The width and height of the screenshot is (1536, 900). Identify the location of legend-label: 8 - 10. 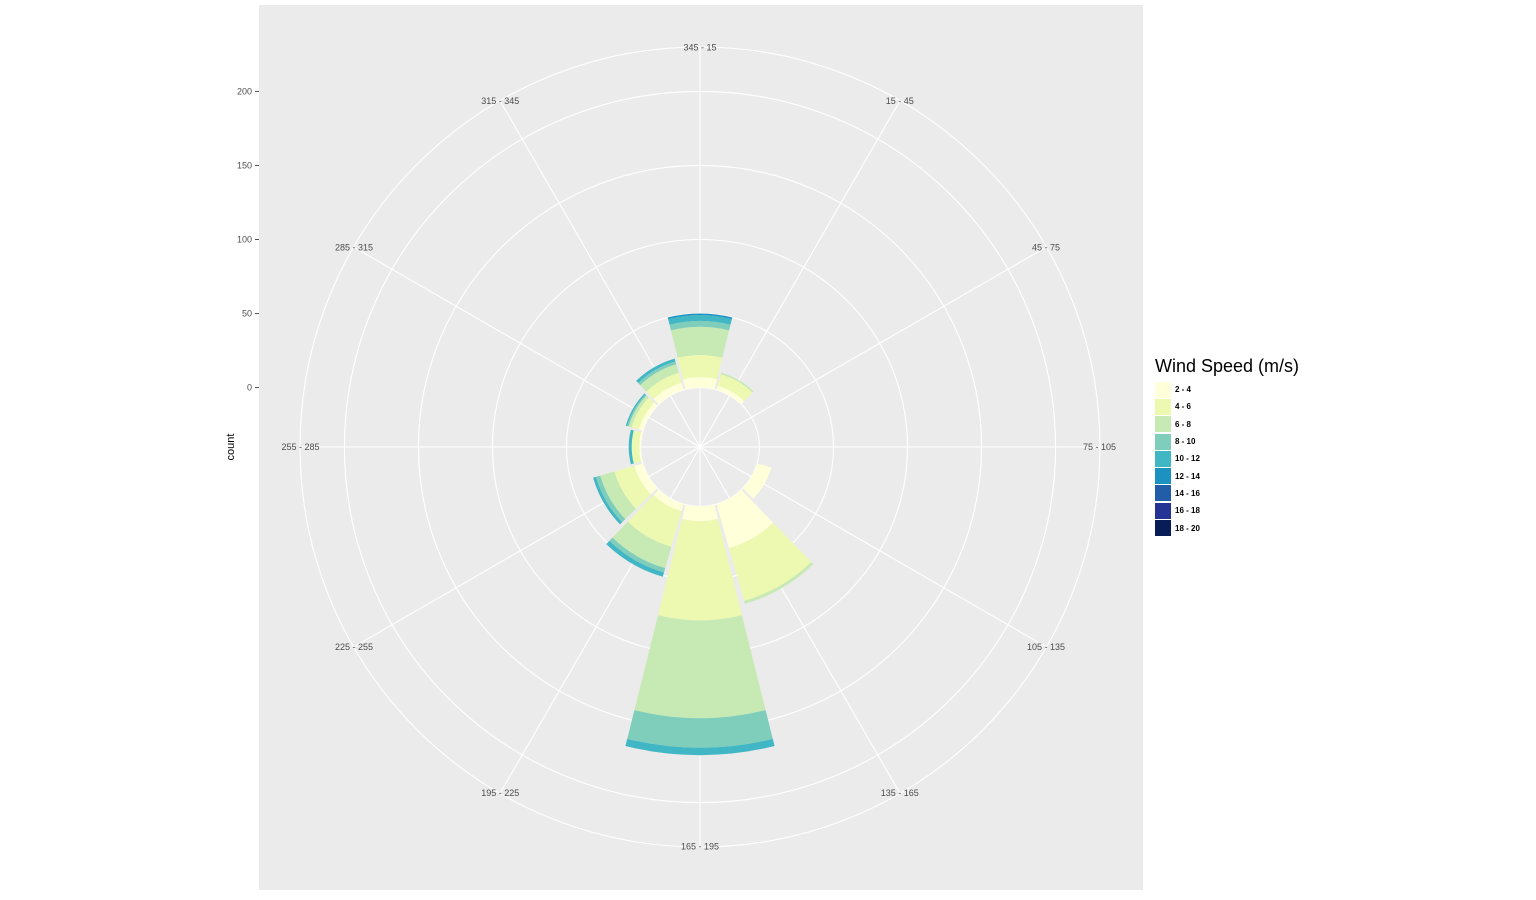
(1185, 442).